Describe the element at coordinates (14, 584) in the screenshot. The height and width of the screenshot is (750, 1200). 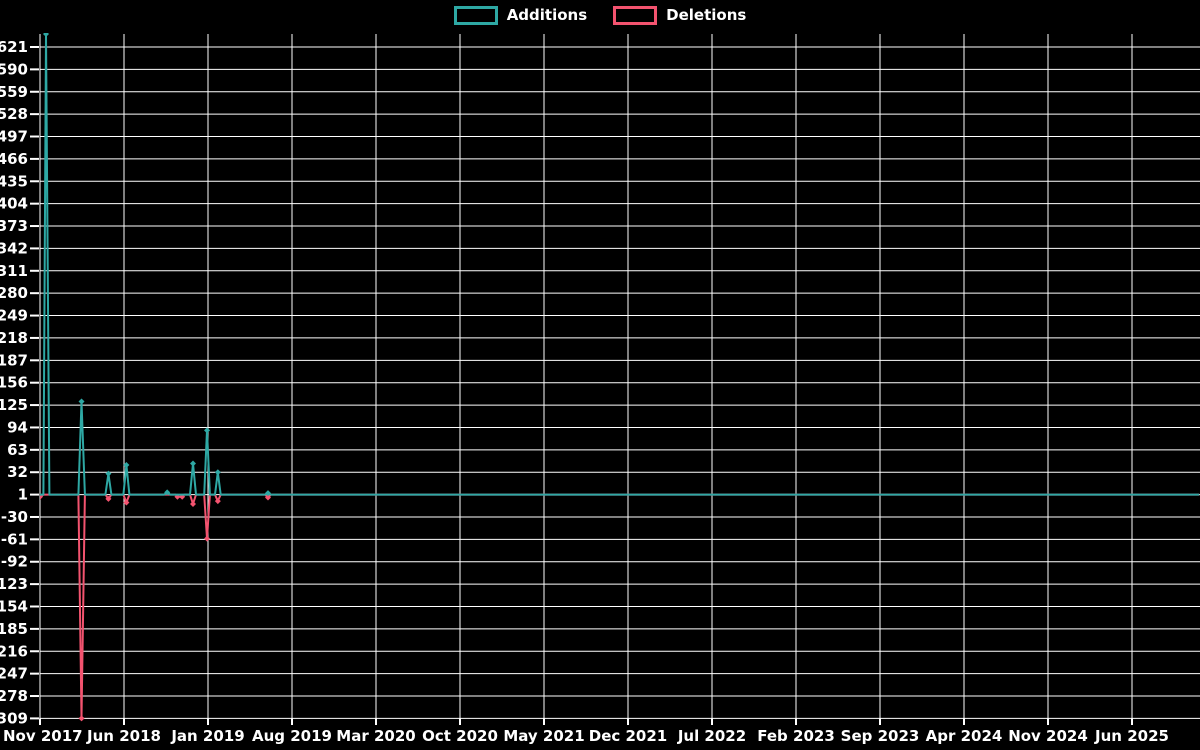
I see `svg-text: -123` at that location.